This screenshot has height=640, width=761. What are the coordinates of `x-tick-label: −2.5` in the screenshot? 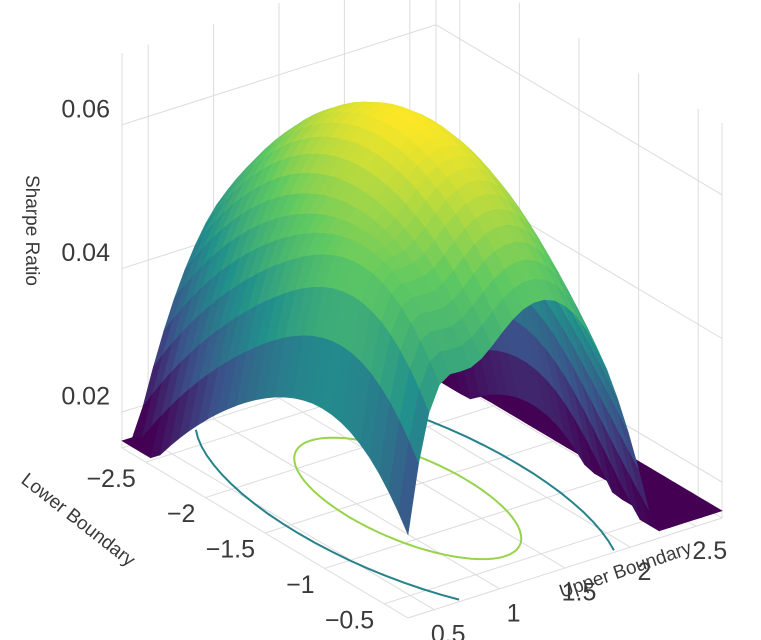 It's located at (110, 479).